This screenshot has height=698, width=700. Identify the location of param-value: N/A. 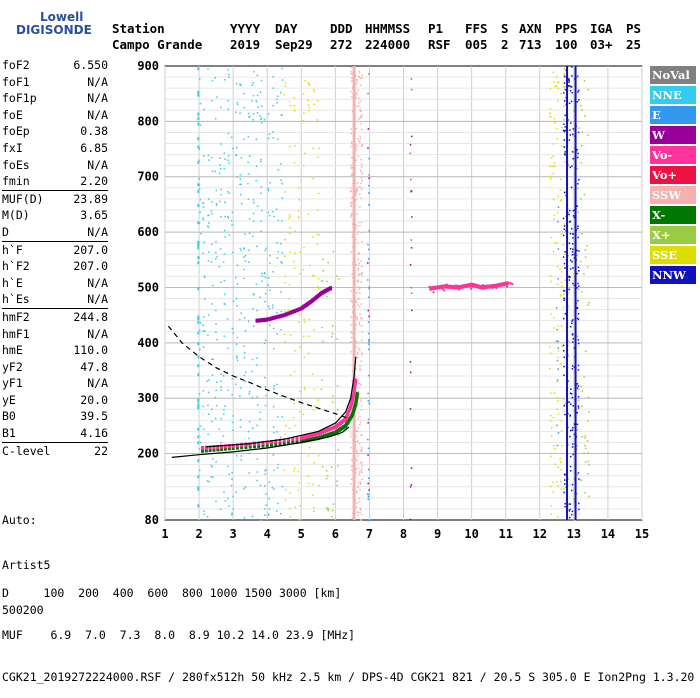
(97, 98).